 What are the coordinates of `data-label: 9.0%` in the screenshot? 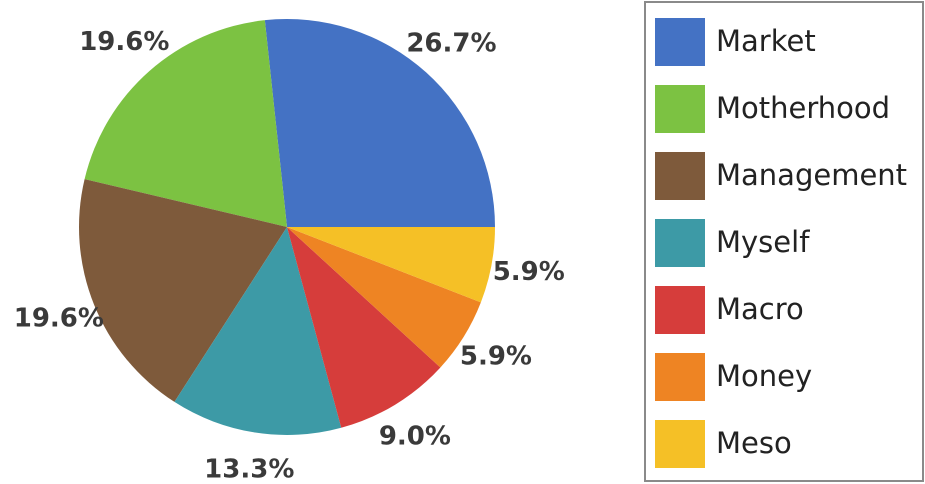 It's located at (415, 437).